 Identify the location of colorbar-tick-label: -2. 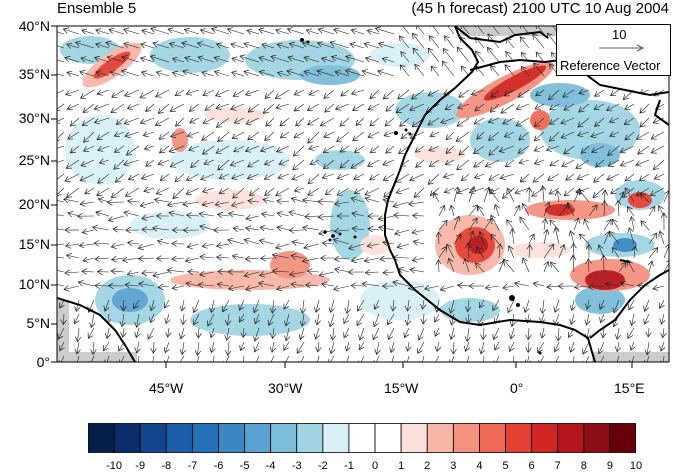
(323, 466).